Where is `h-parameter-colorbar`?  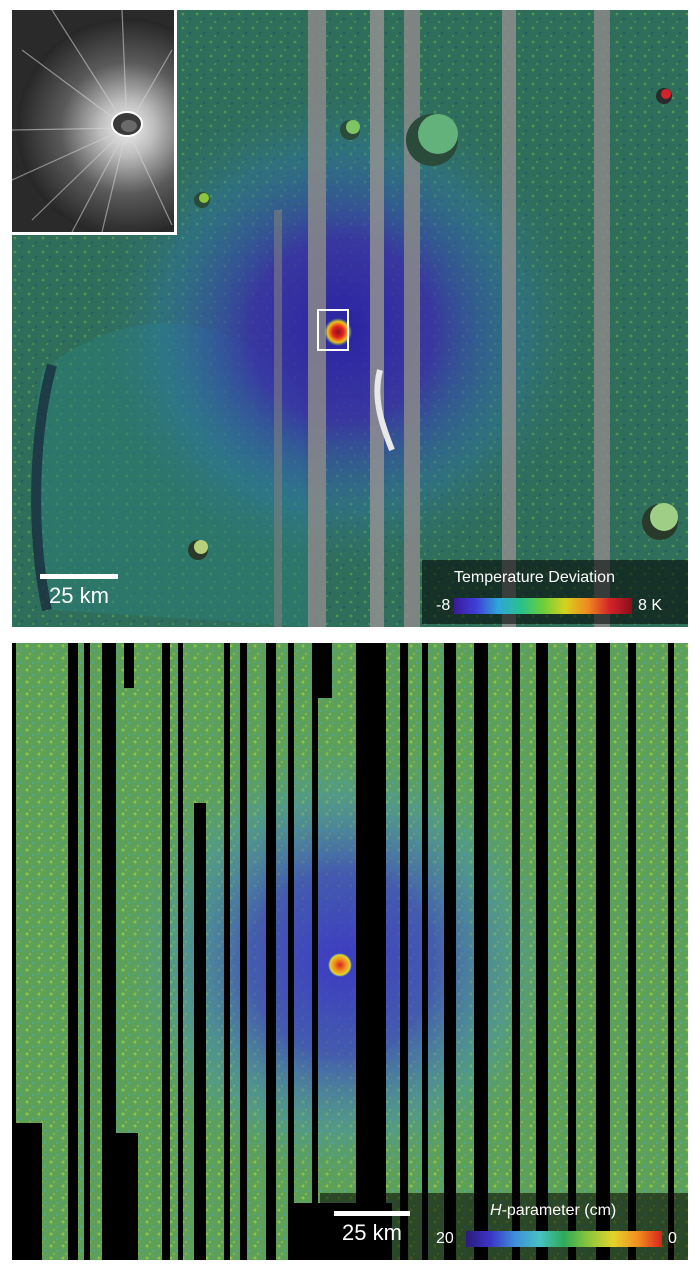
h-parameter-colorbar is located at coordinates (564, 1239).